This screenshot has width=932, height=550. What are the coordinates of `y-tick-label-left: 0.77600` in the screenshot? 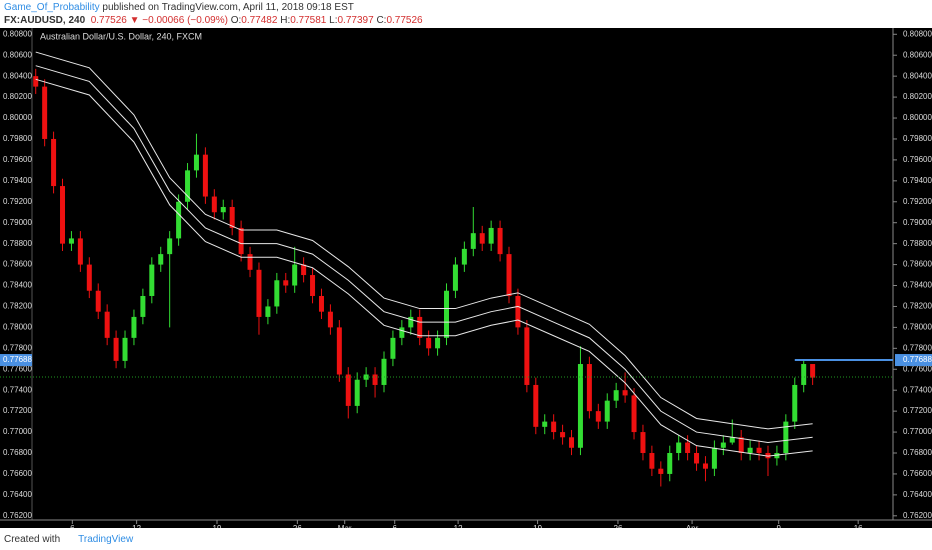 It's located at (17, 368).